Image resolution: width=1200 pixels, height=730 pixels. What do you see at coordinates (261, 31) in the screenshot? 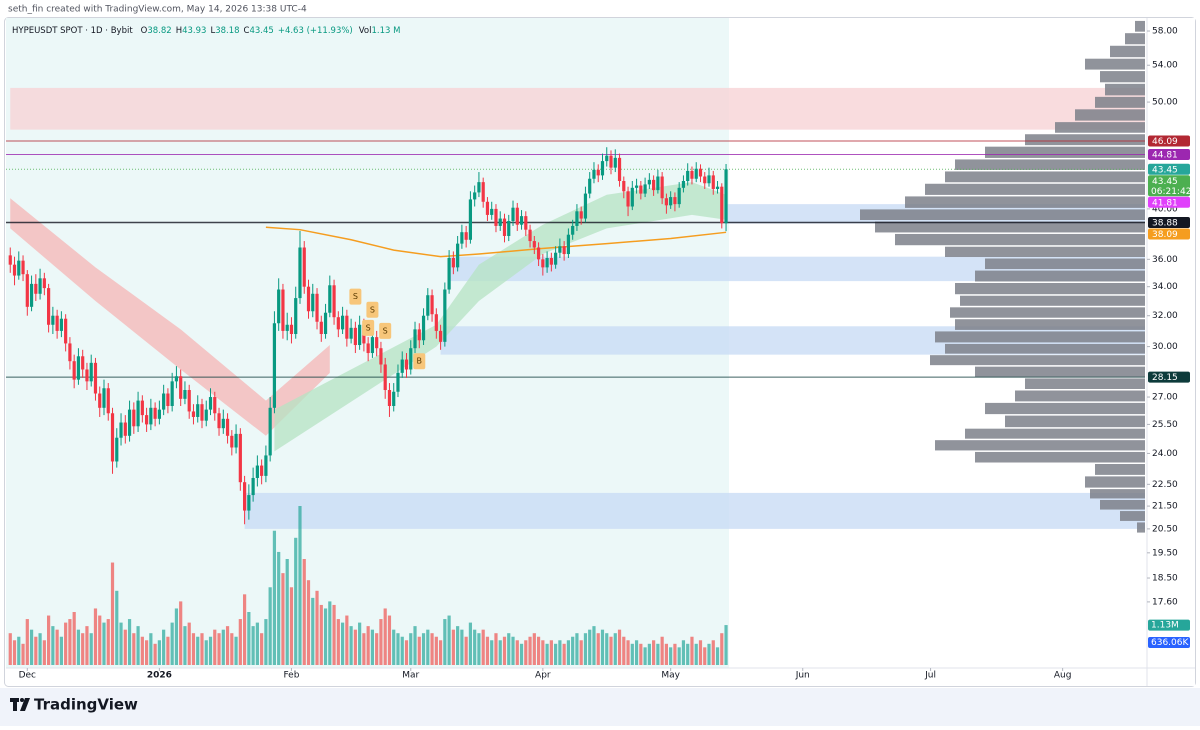
I see `legend-value: 43.45` at bounding box center [261, 31].